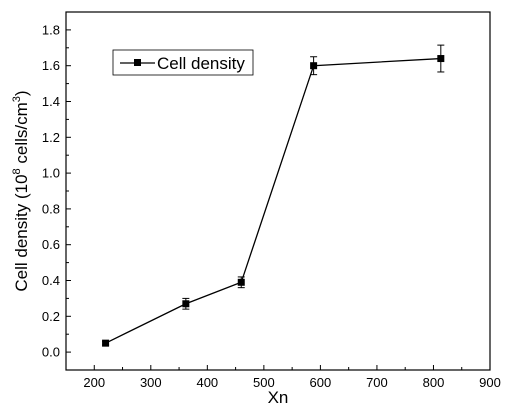 The height and width of the screenshot is (410, 508). What do you see at coordinates (51, 137) in the screenshot?
I see `y-tick-label: 1.2` at bounding box center [51, 137].